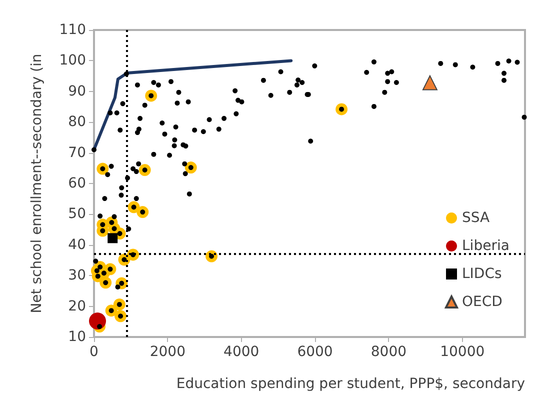 The image size is (536, 413). I want to click on y-tick-label: 90, so click(77, 91).